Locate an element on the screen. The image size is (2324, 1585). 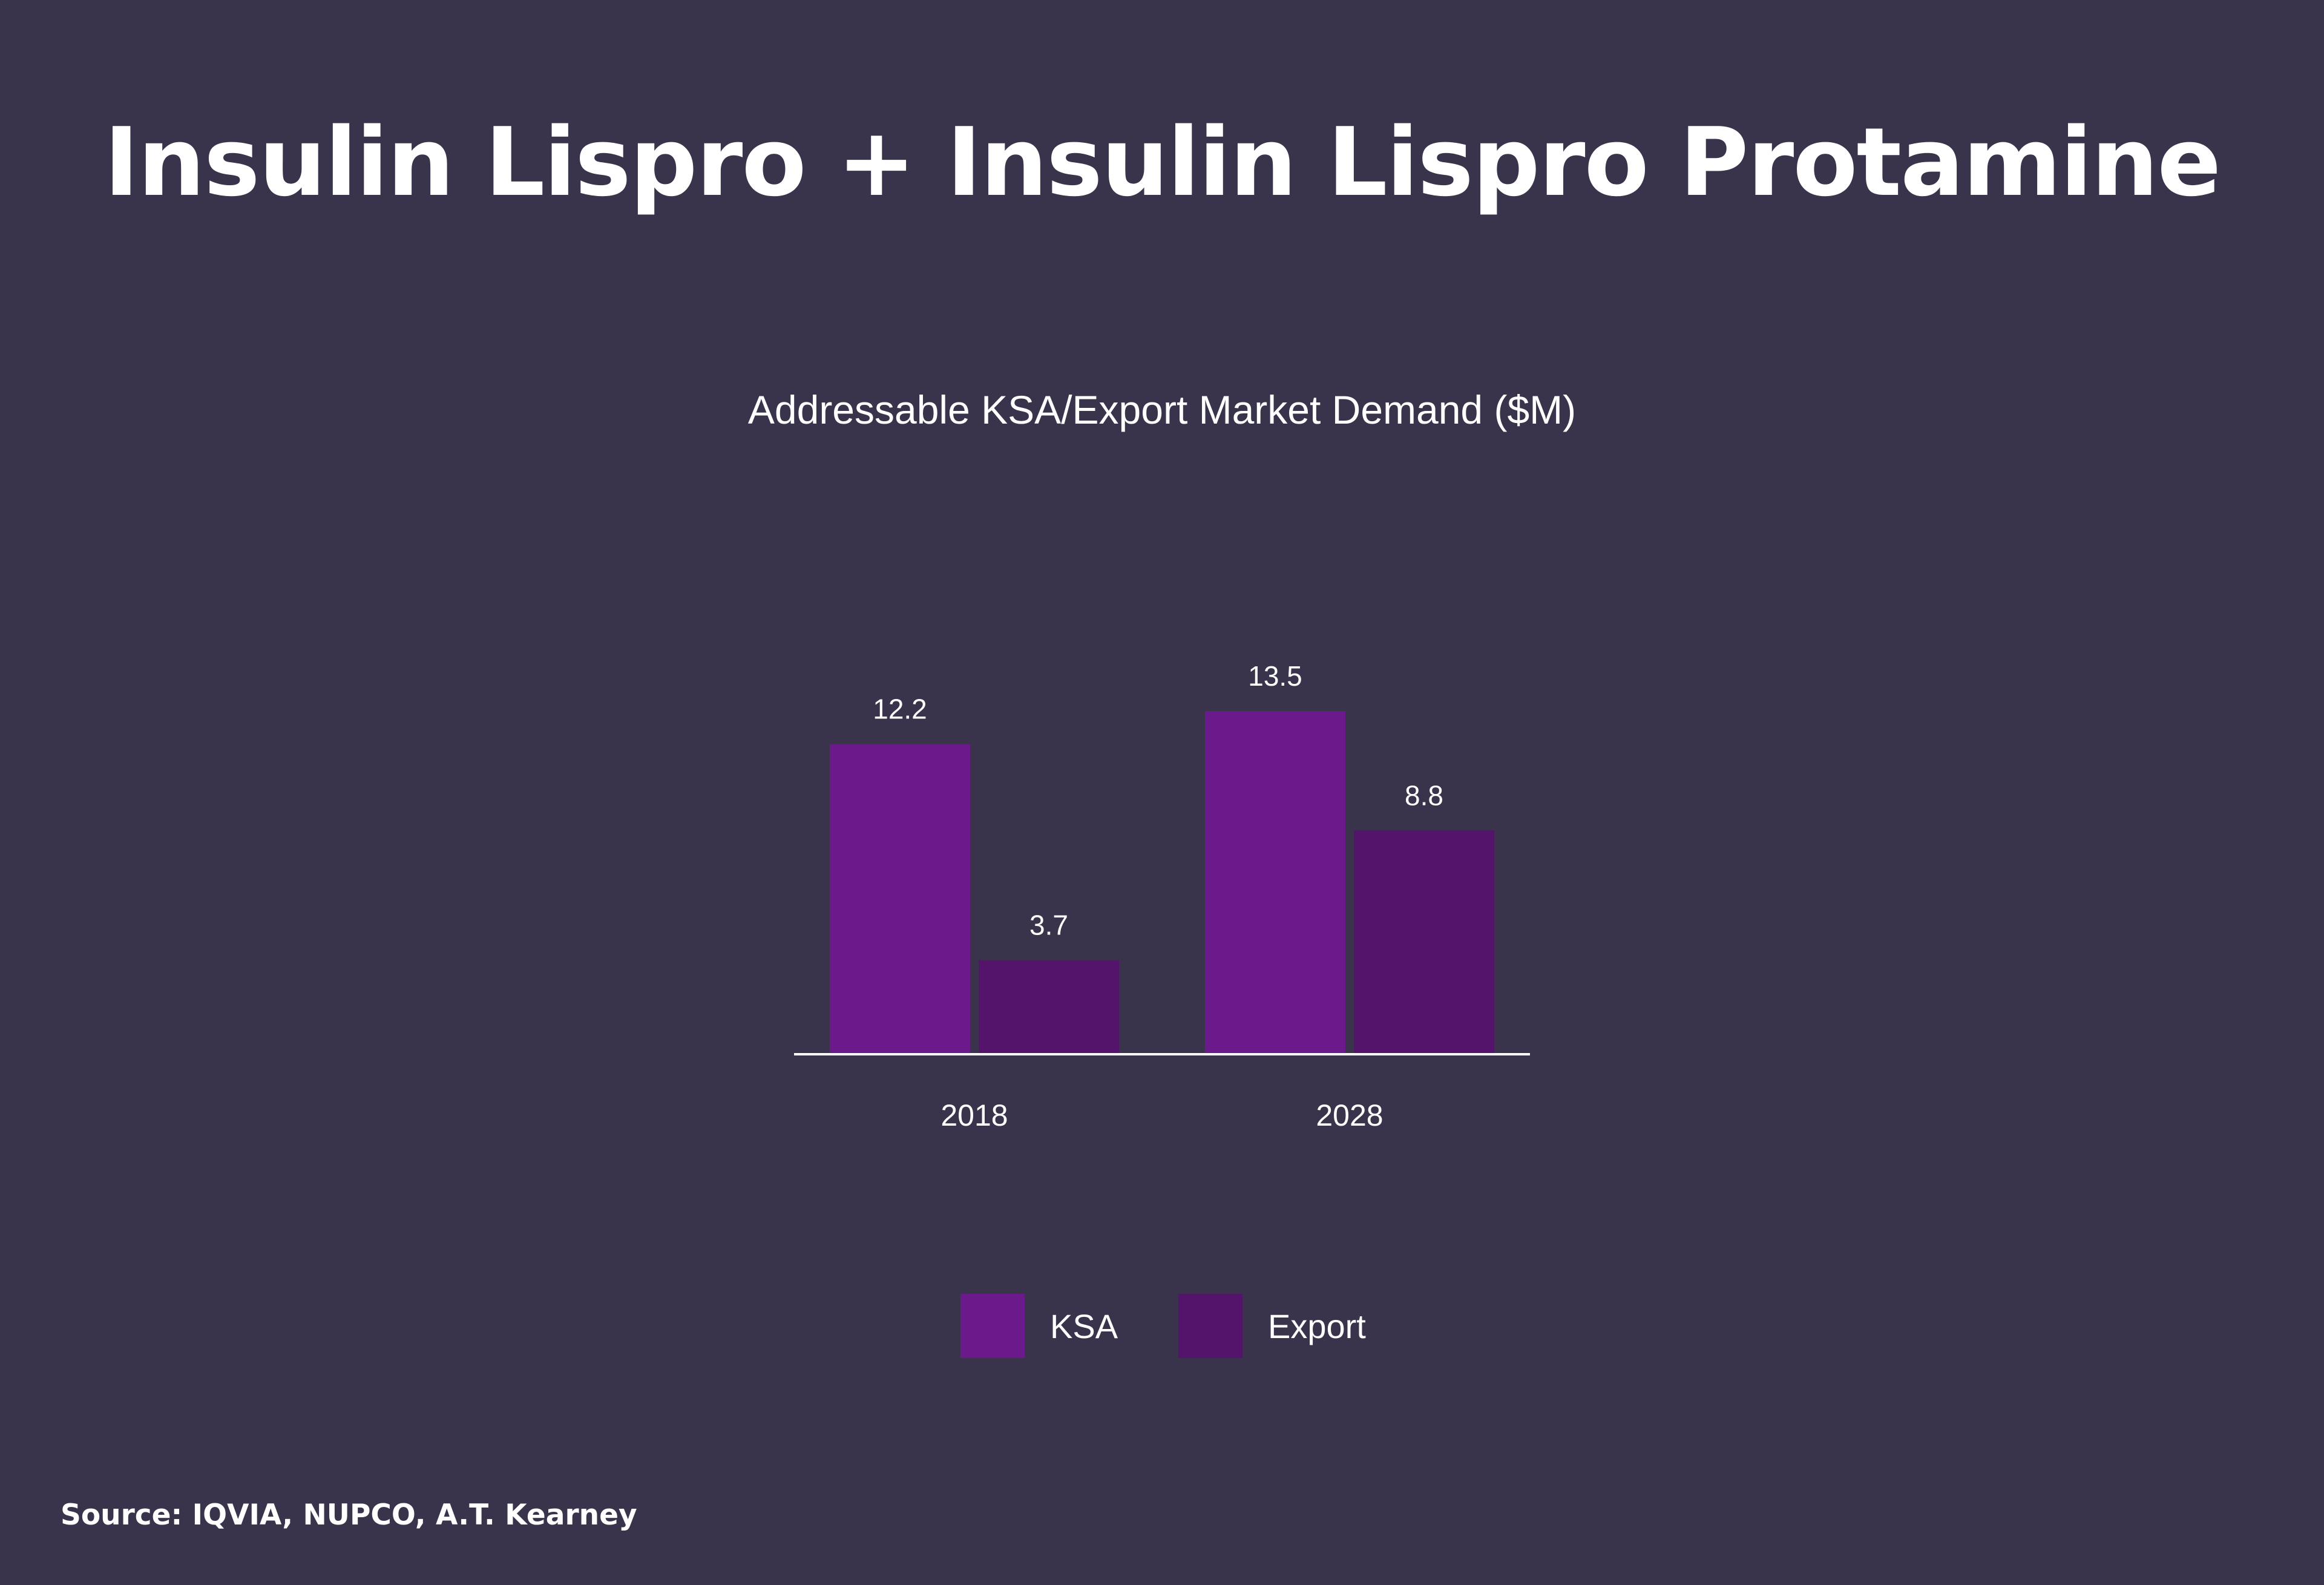
bar-export-2018 is located at coordinates (1049, 1007).